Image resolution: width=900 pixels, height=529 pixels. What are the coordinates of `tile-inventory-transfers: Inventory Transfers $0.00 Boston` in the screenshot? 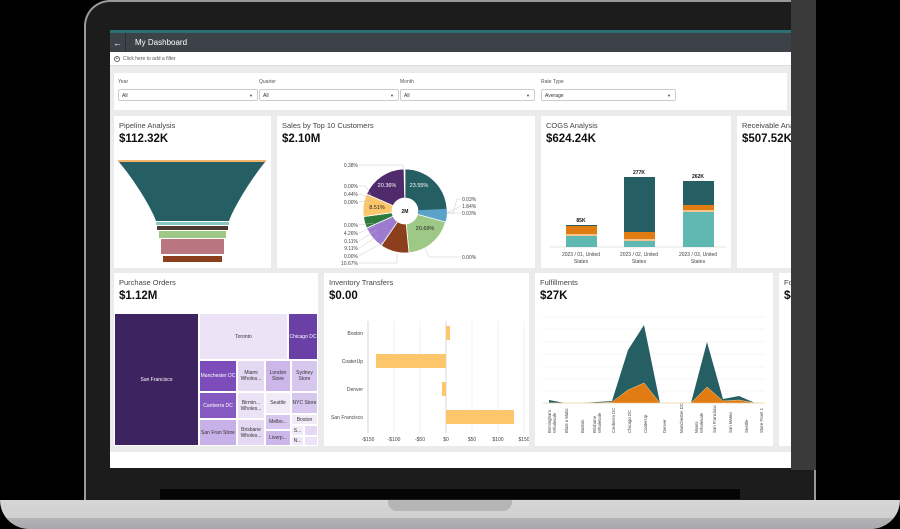 It's located at (426, 359).